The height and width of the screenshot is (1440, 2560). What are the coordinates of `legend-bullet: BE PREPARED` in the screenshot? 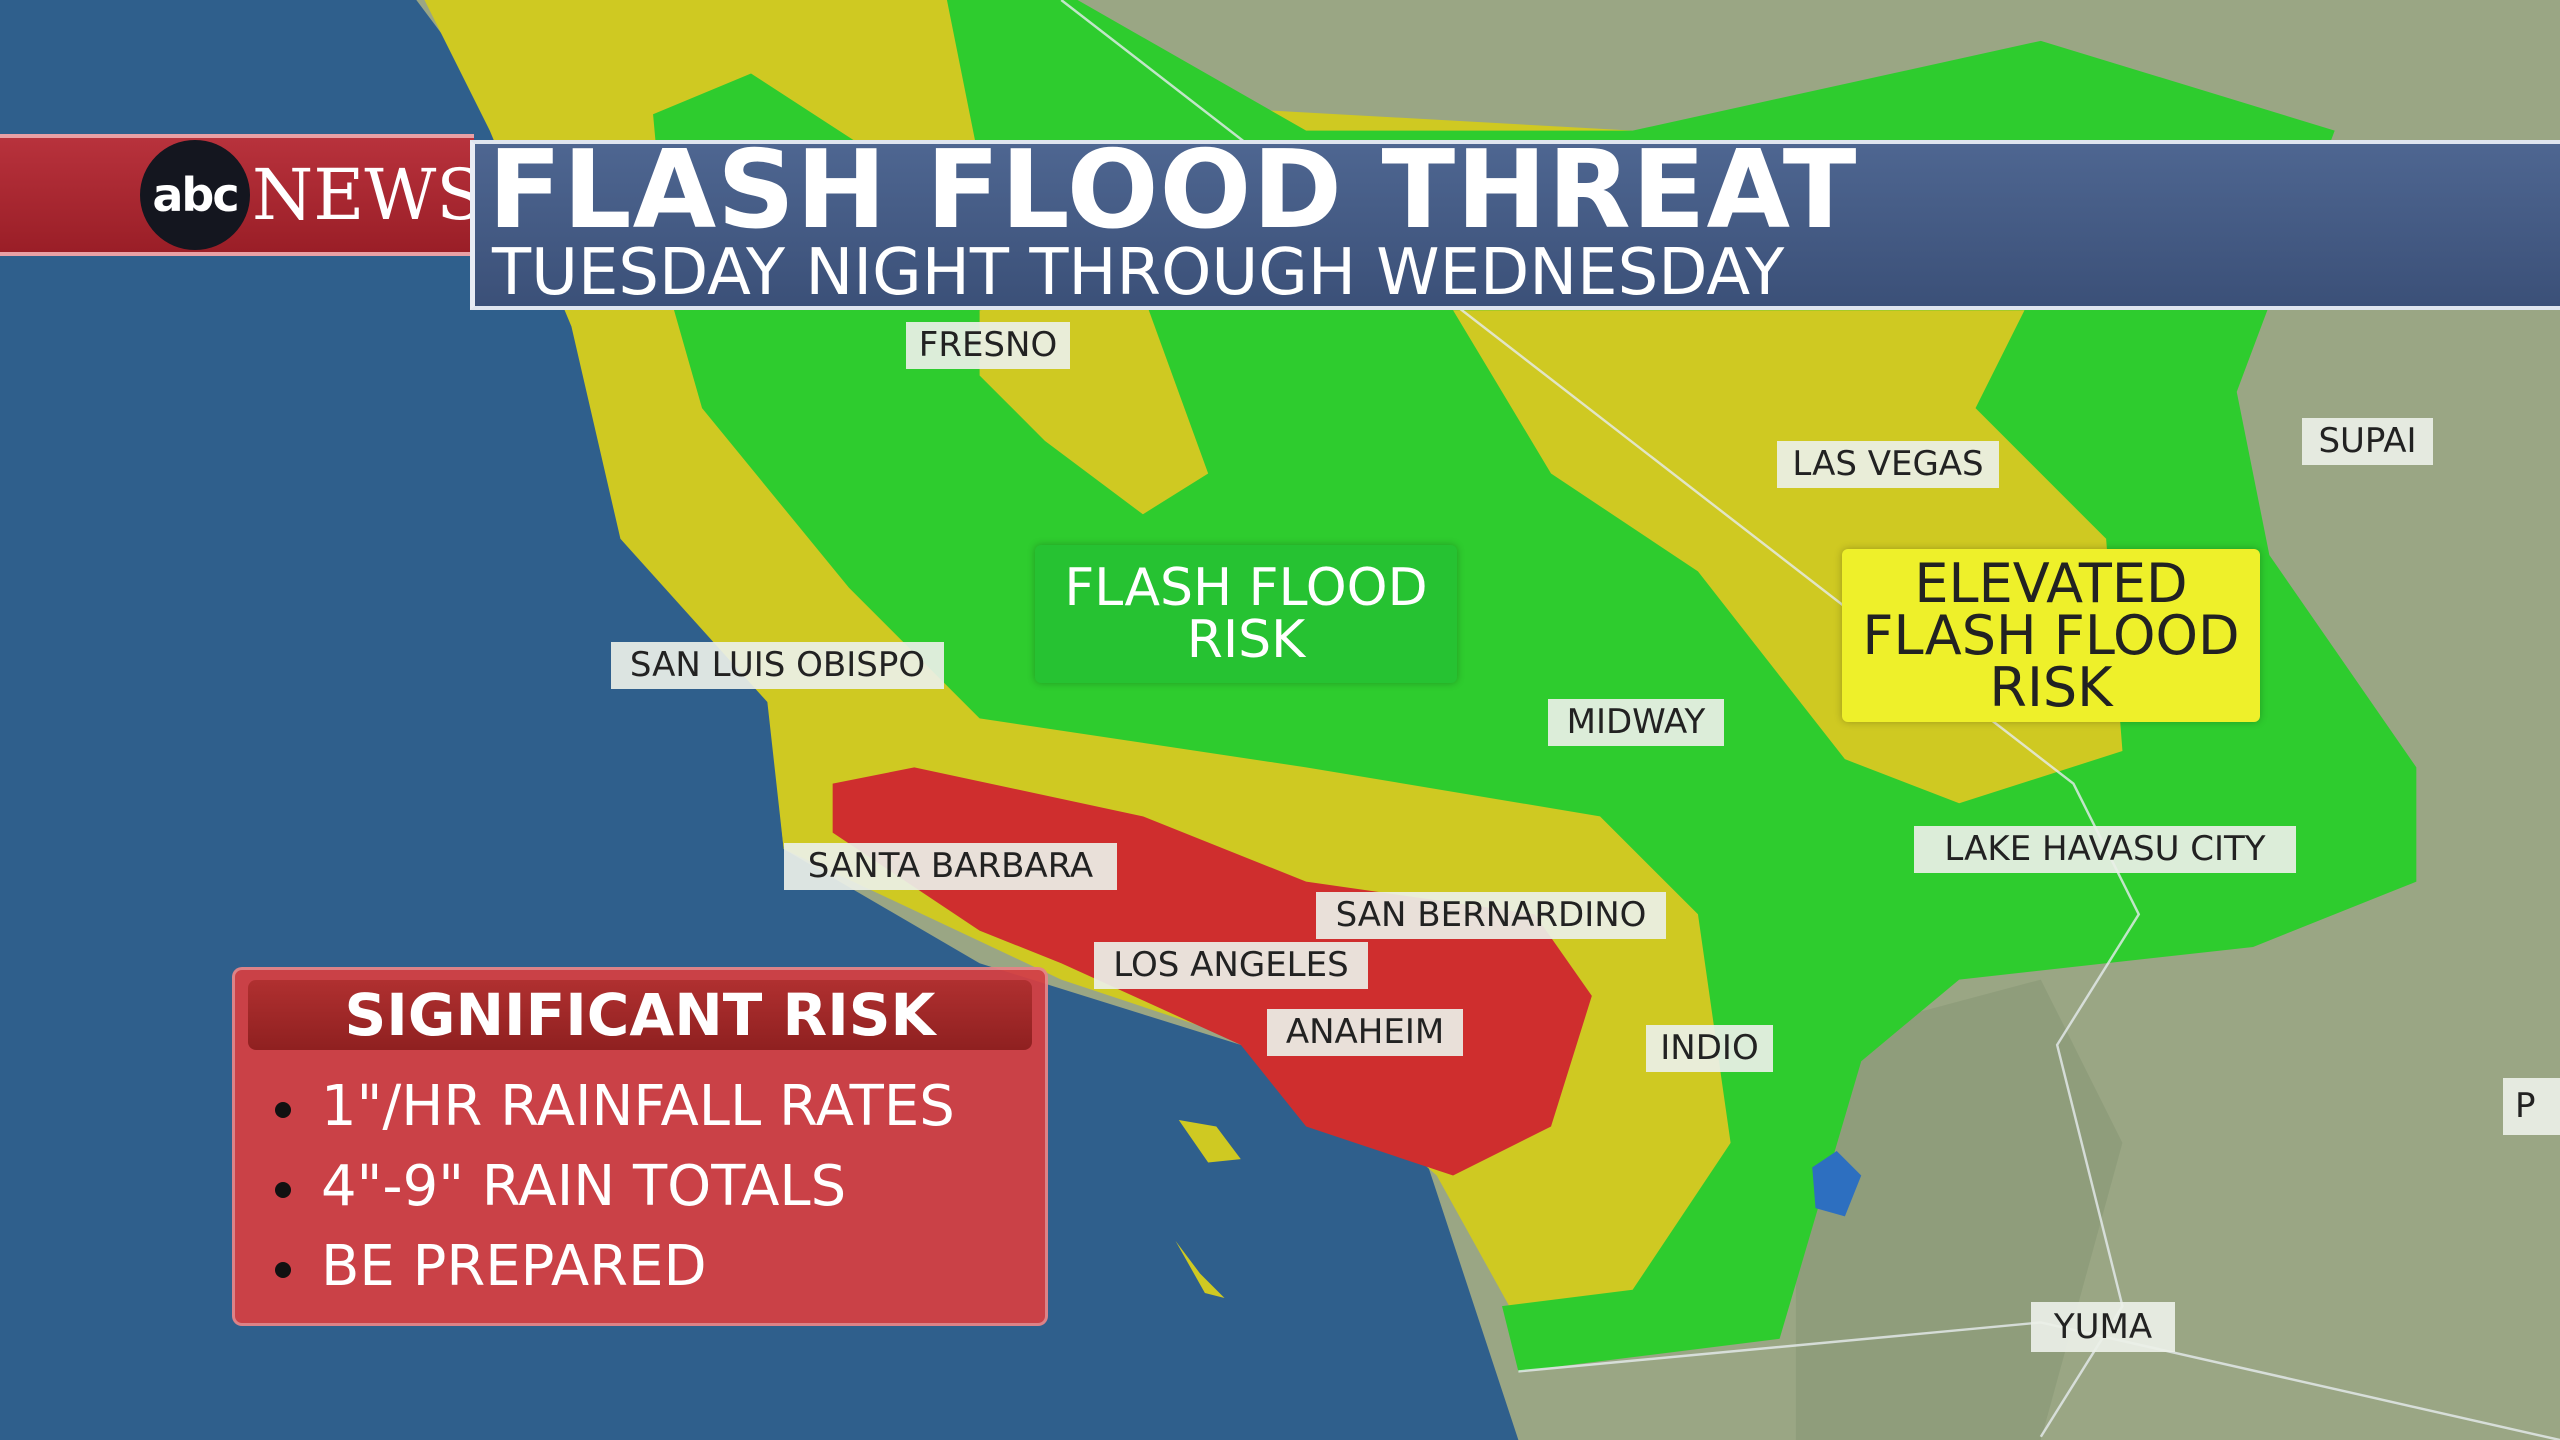 It's located at (491, 1267).